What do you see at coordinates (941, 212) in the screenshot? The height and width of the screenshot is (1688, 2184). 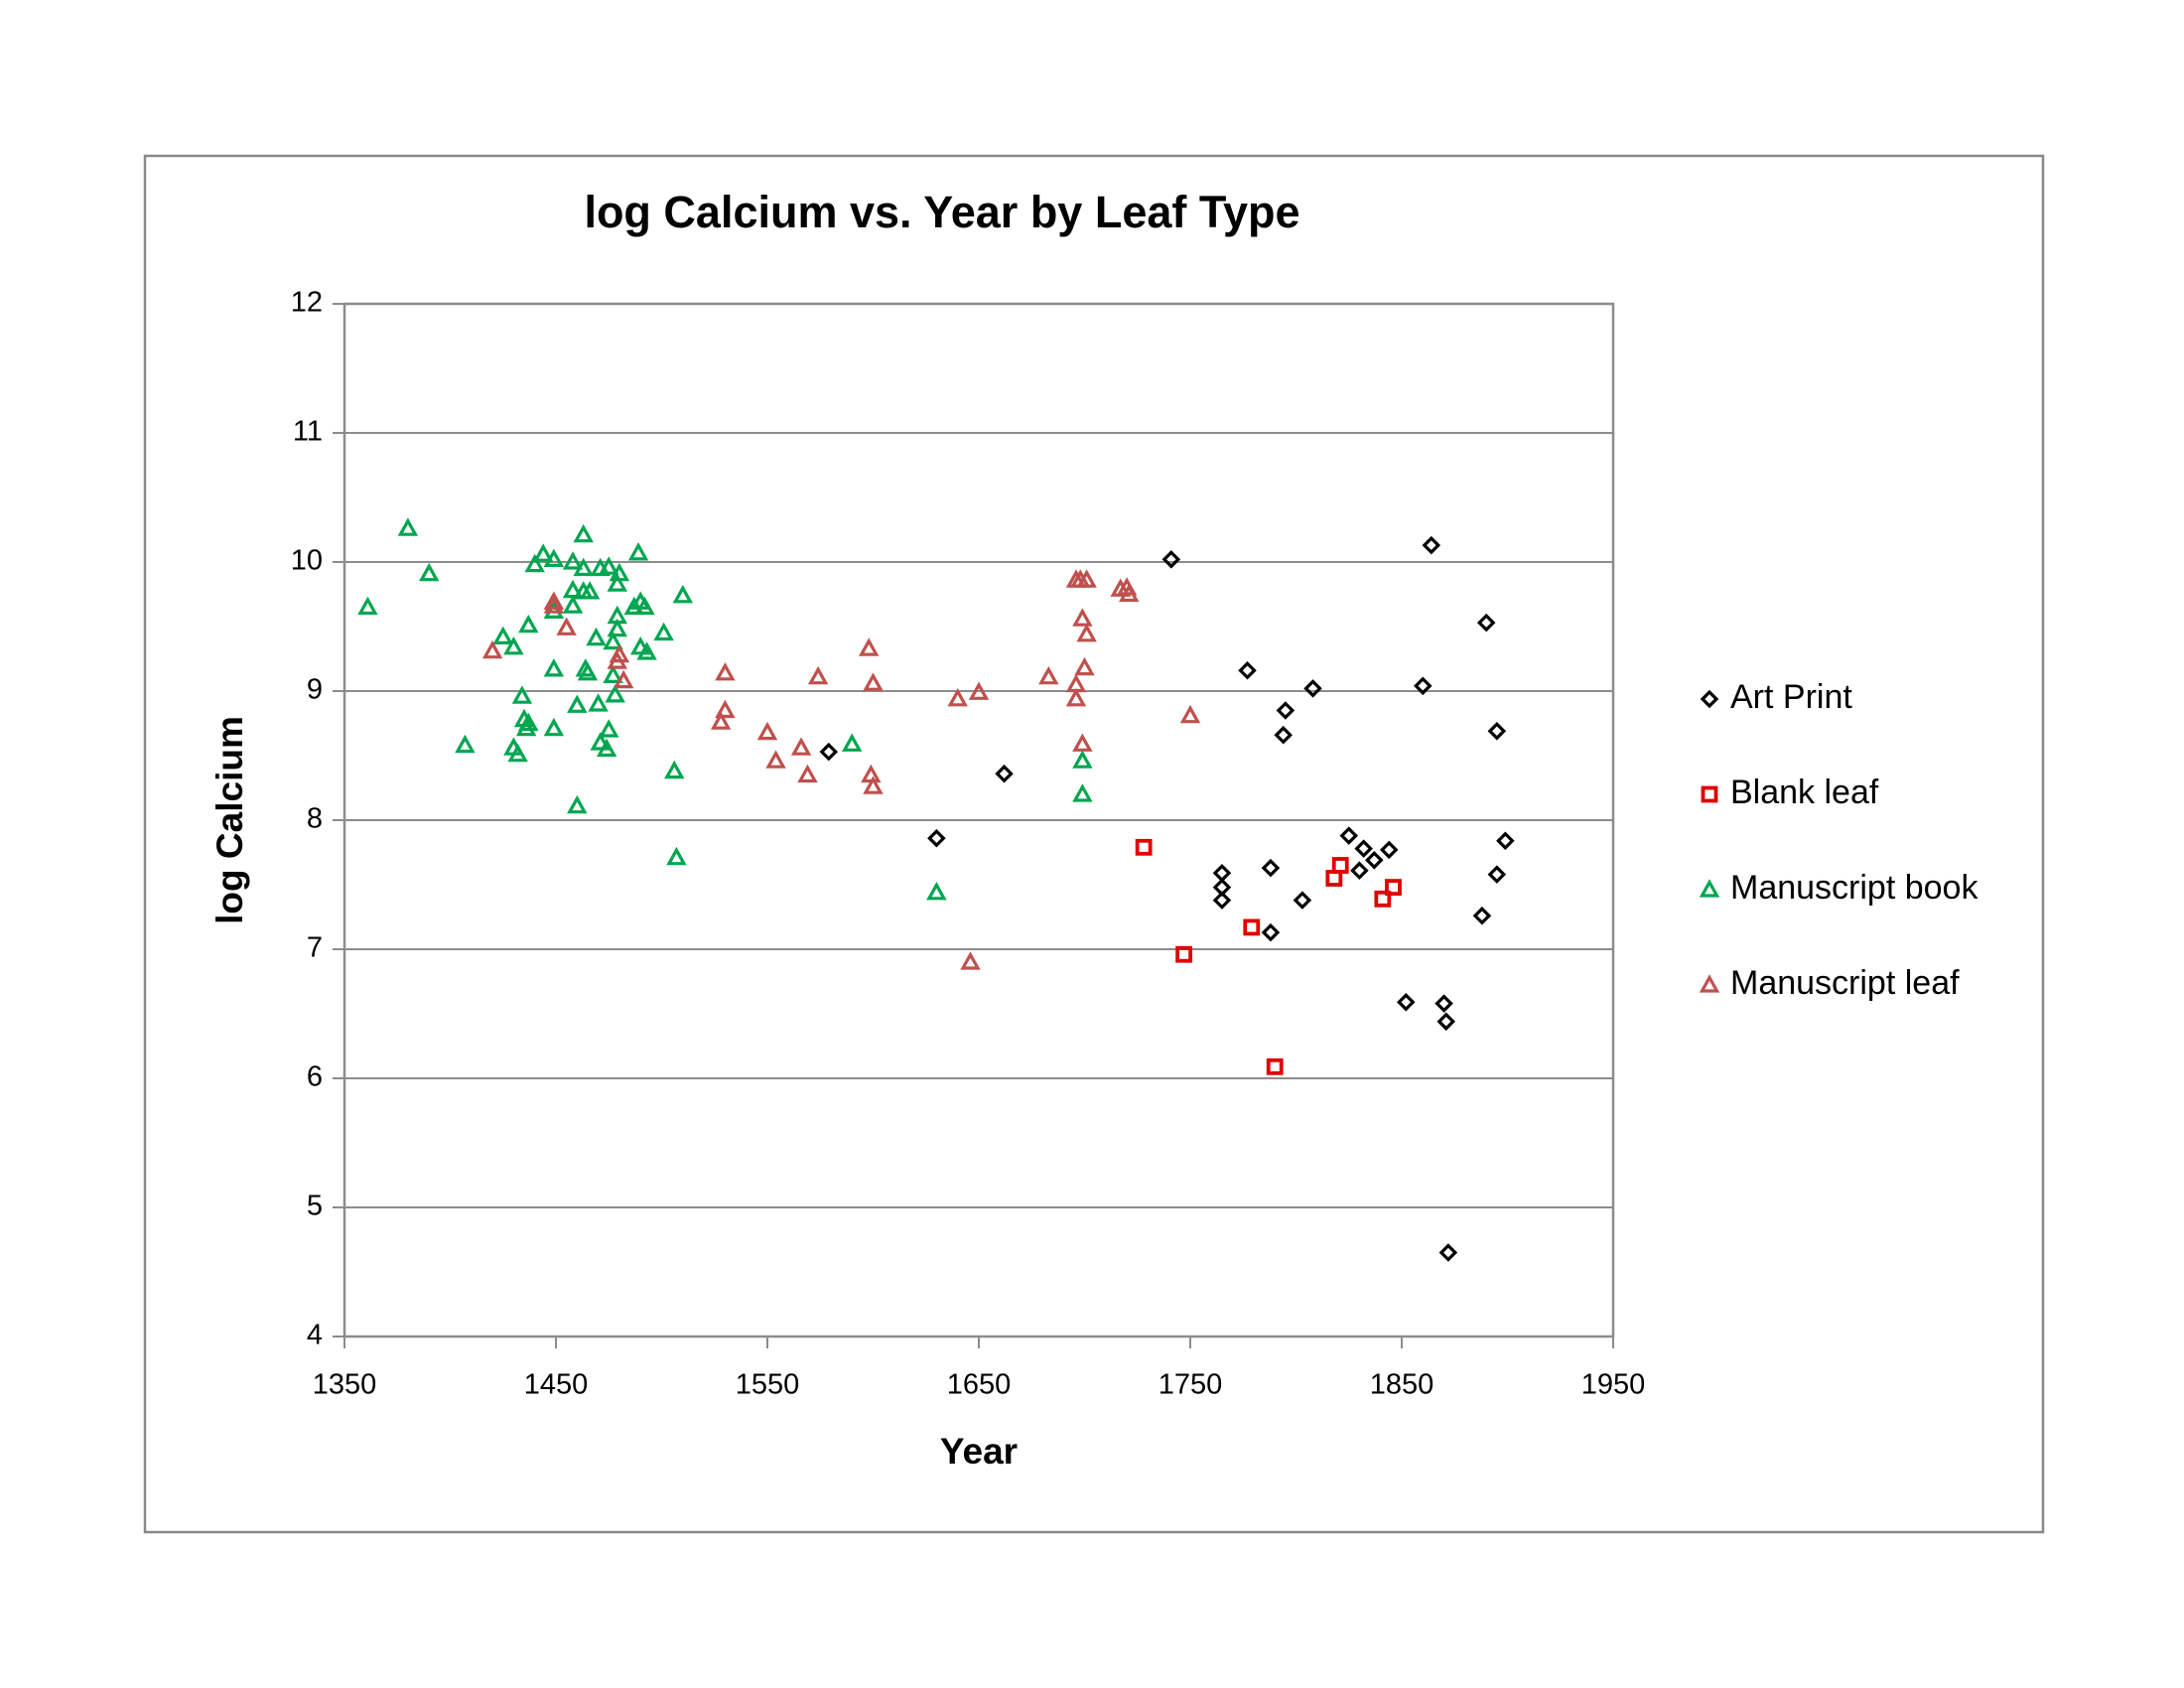 I see `chart-title: log Calcium vs. Year by Leaf Type` at bounding box center [941, 212].